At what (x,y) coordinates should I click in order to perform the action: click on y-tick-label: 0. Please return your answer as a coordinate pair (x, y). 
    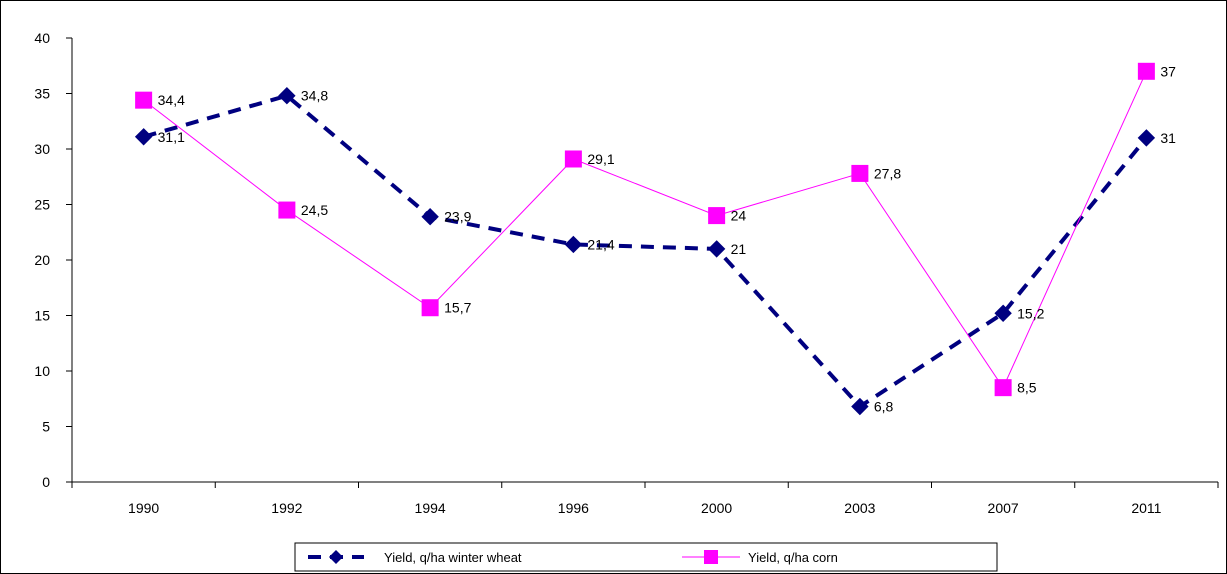
    Looking at the image, I should click on (46, 482).